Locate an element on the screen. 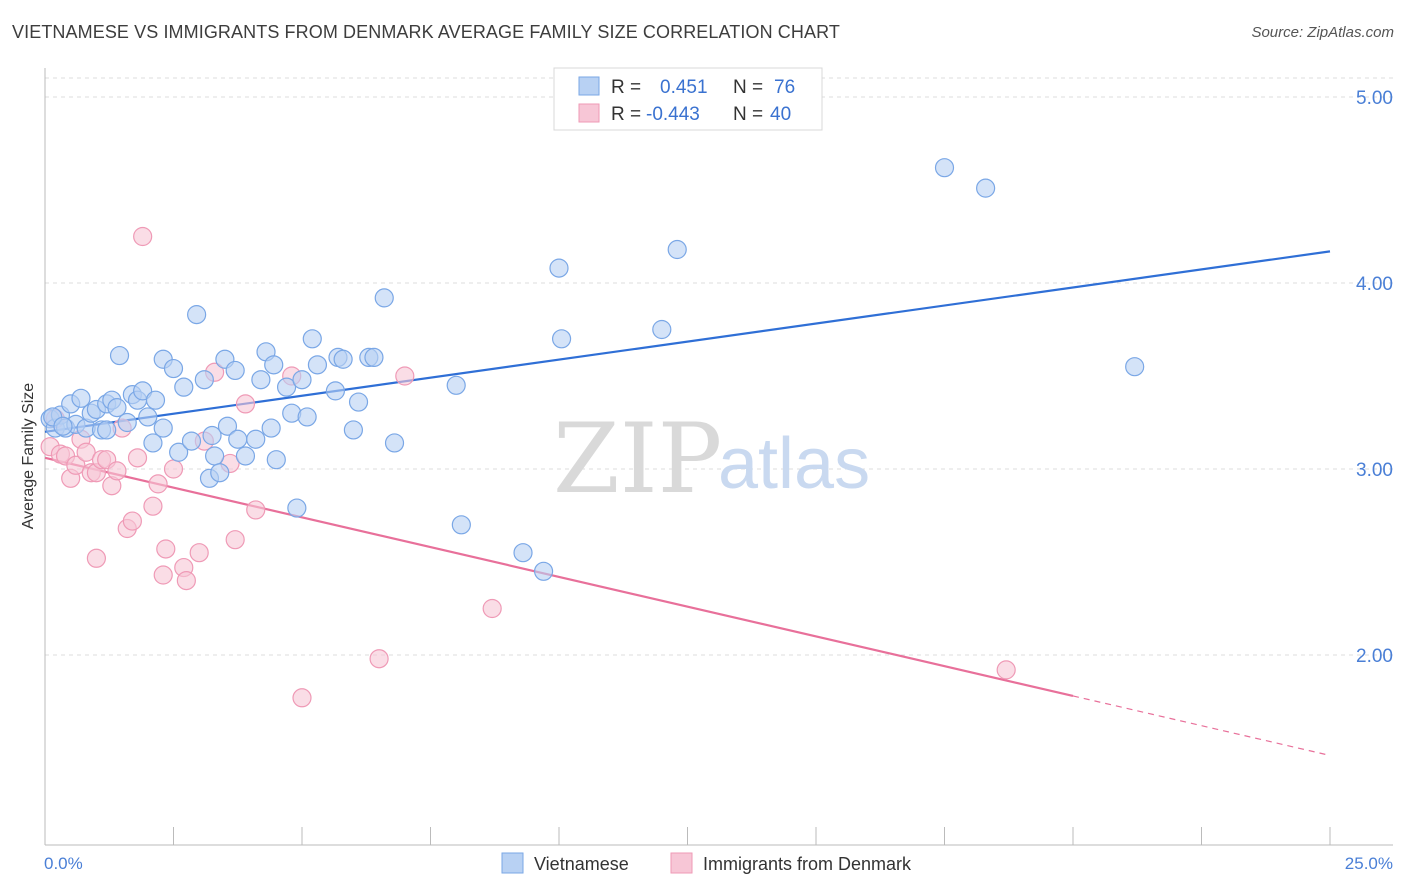 Image resolution: width=1406 pixels, height=892 pixels. legend-r-value-1: 0.451 is located at coordinates (684, 87).